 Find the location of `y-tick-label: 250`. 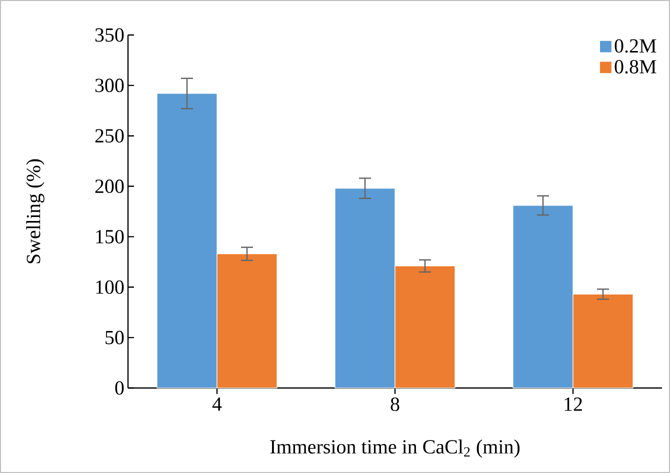

y-tick-label: 250 is located at coordinates (109, 136).